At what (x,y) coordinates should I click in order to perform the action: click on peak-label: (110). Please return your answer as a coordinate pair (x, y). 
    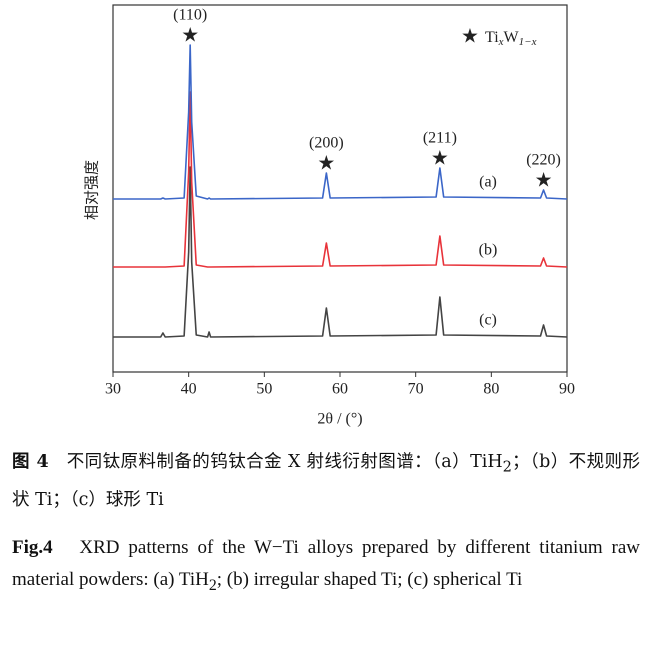
    Looking at the image, I should click on (190, 15).